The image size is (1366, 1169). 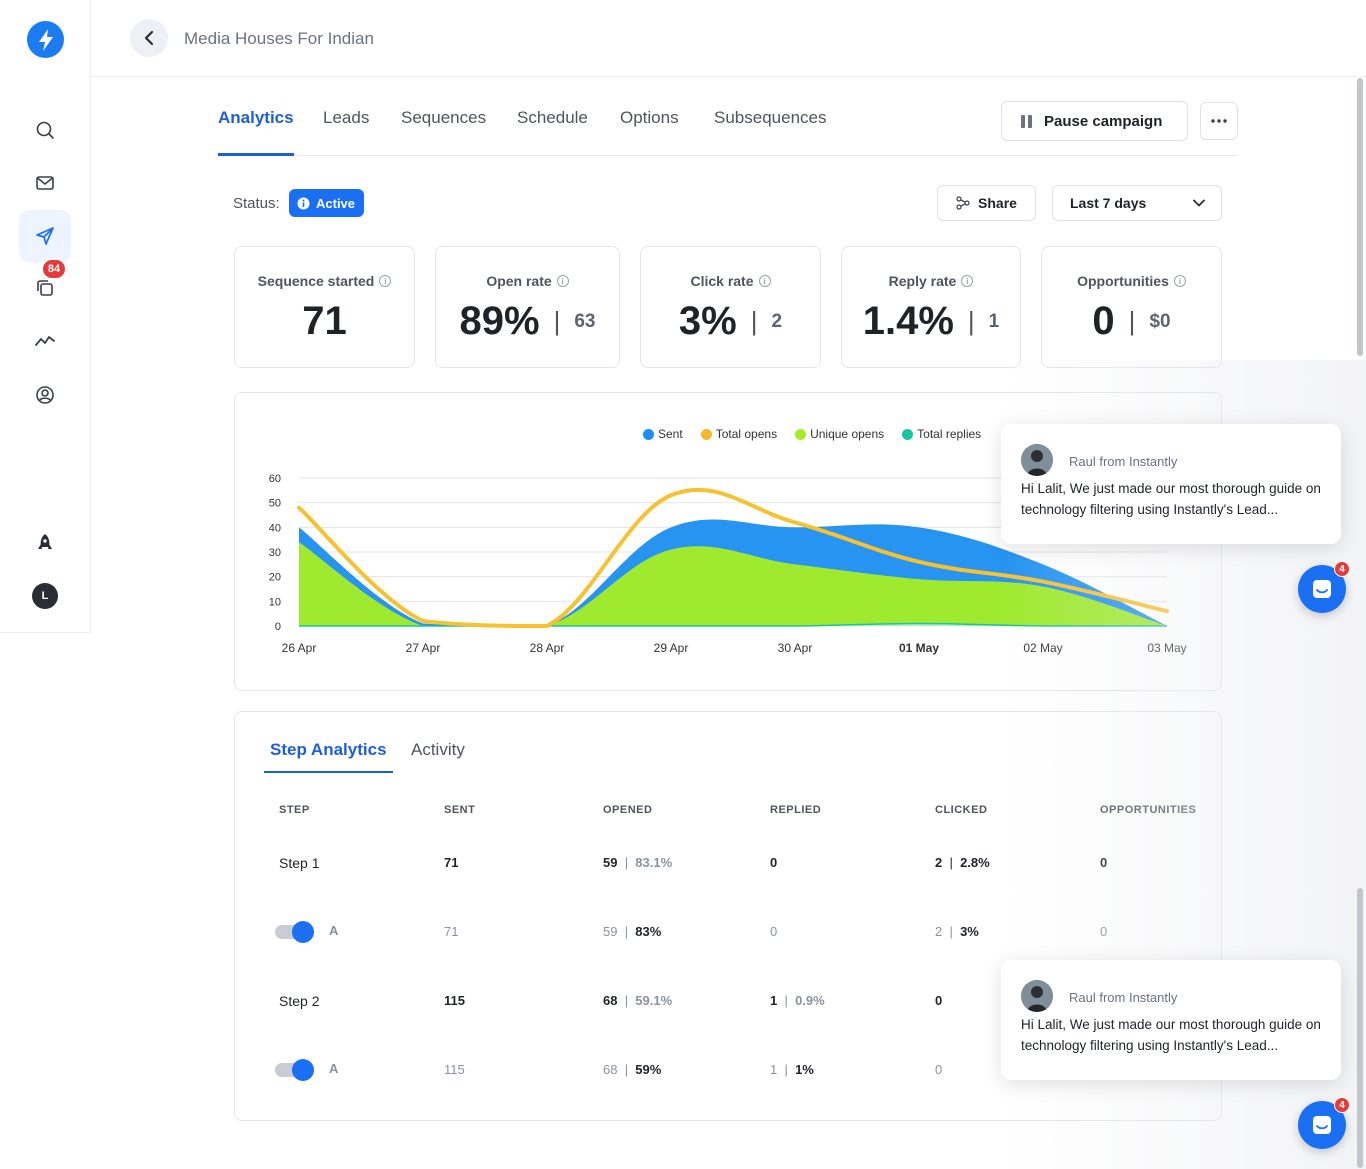 What do you see at coordinates (45, 236) in the screenshot?
I see `sidebar-item-campaigns` at bounding box center [45, 236].